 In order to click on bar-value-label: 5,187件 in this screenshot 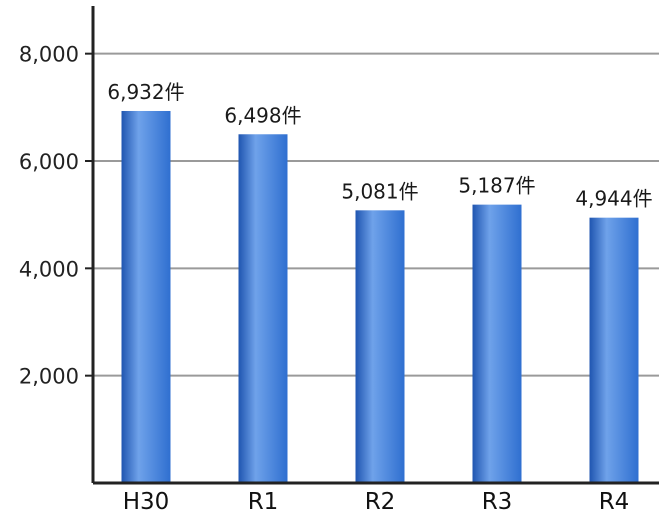, I will do `click(496, 186)`.